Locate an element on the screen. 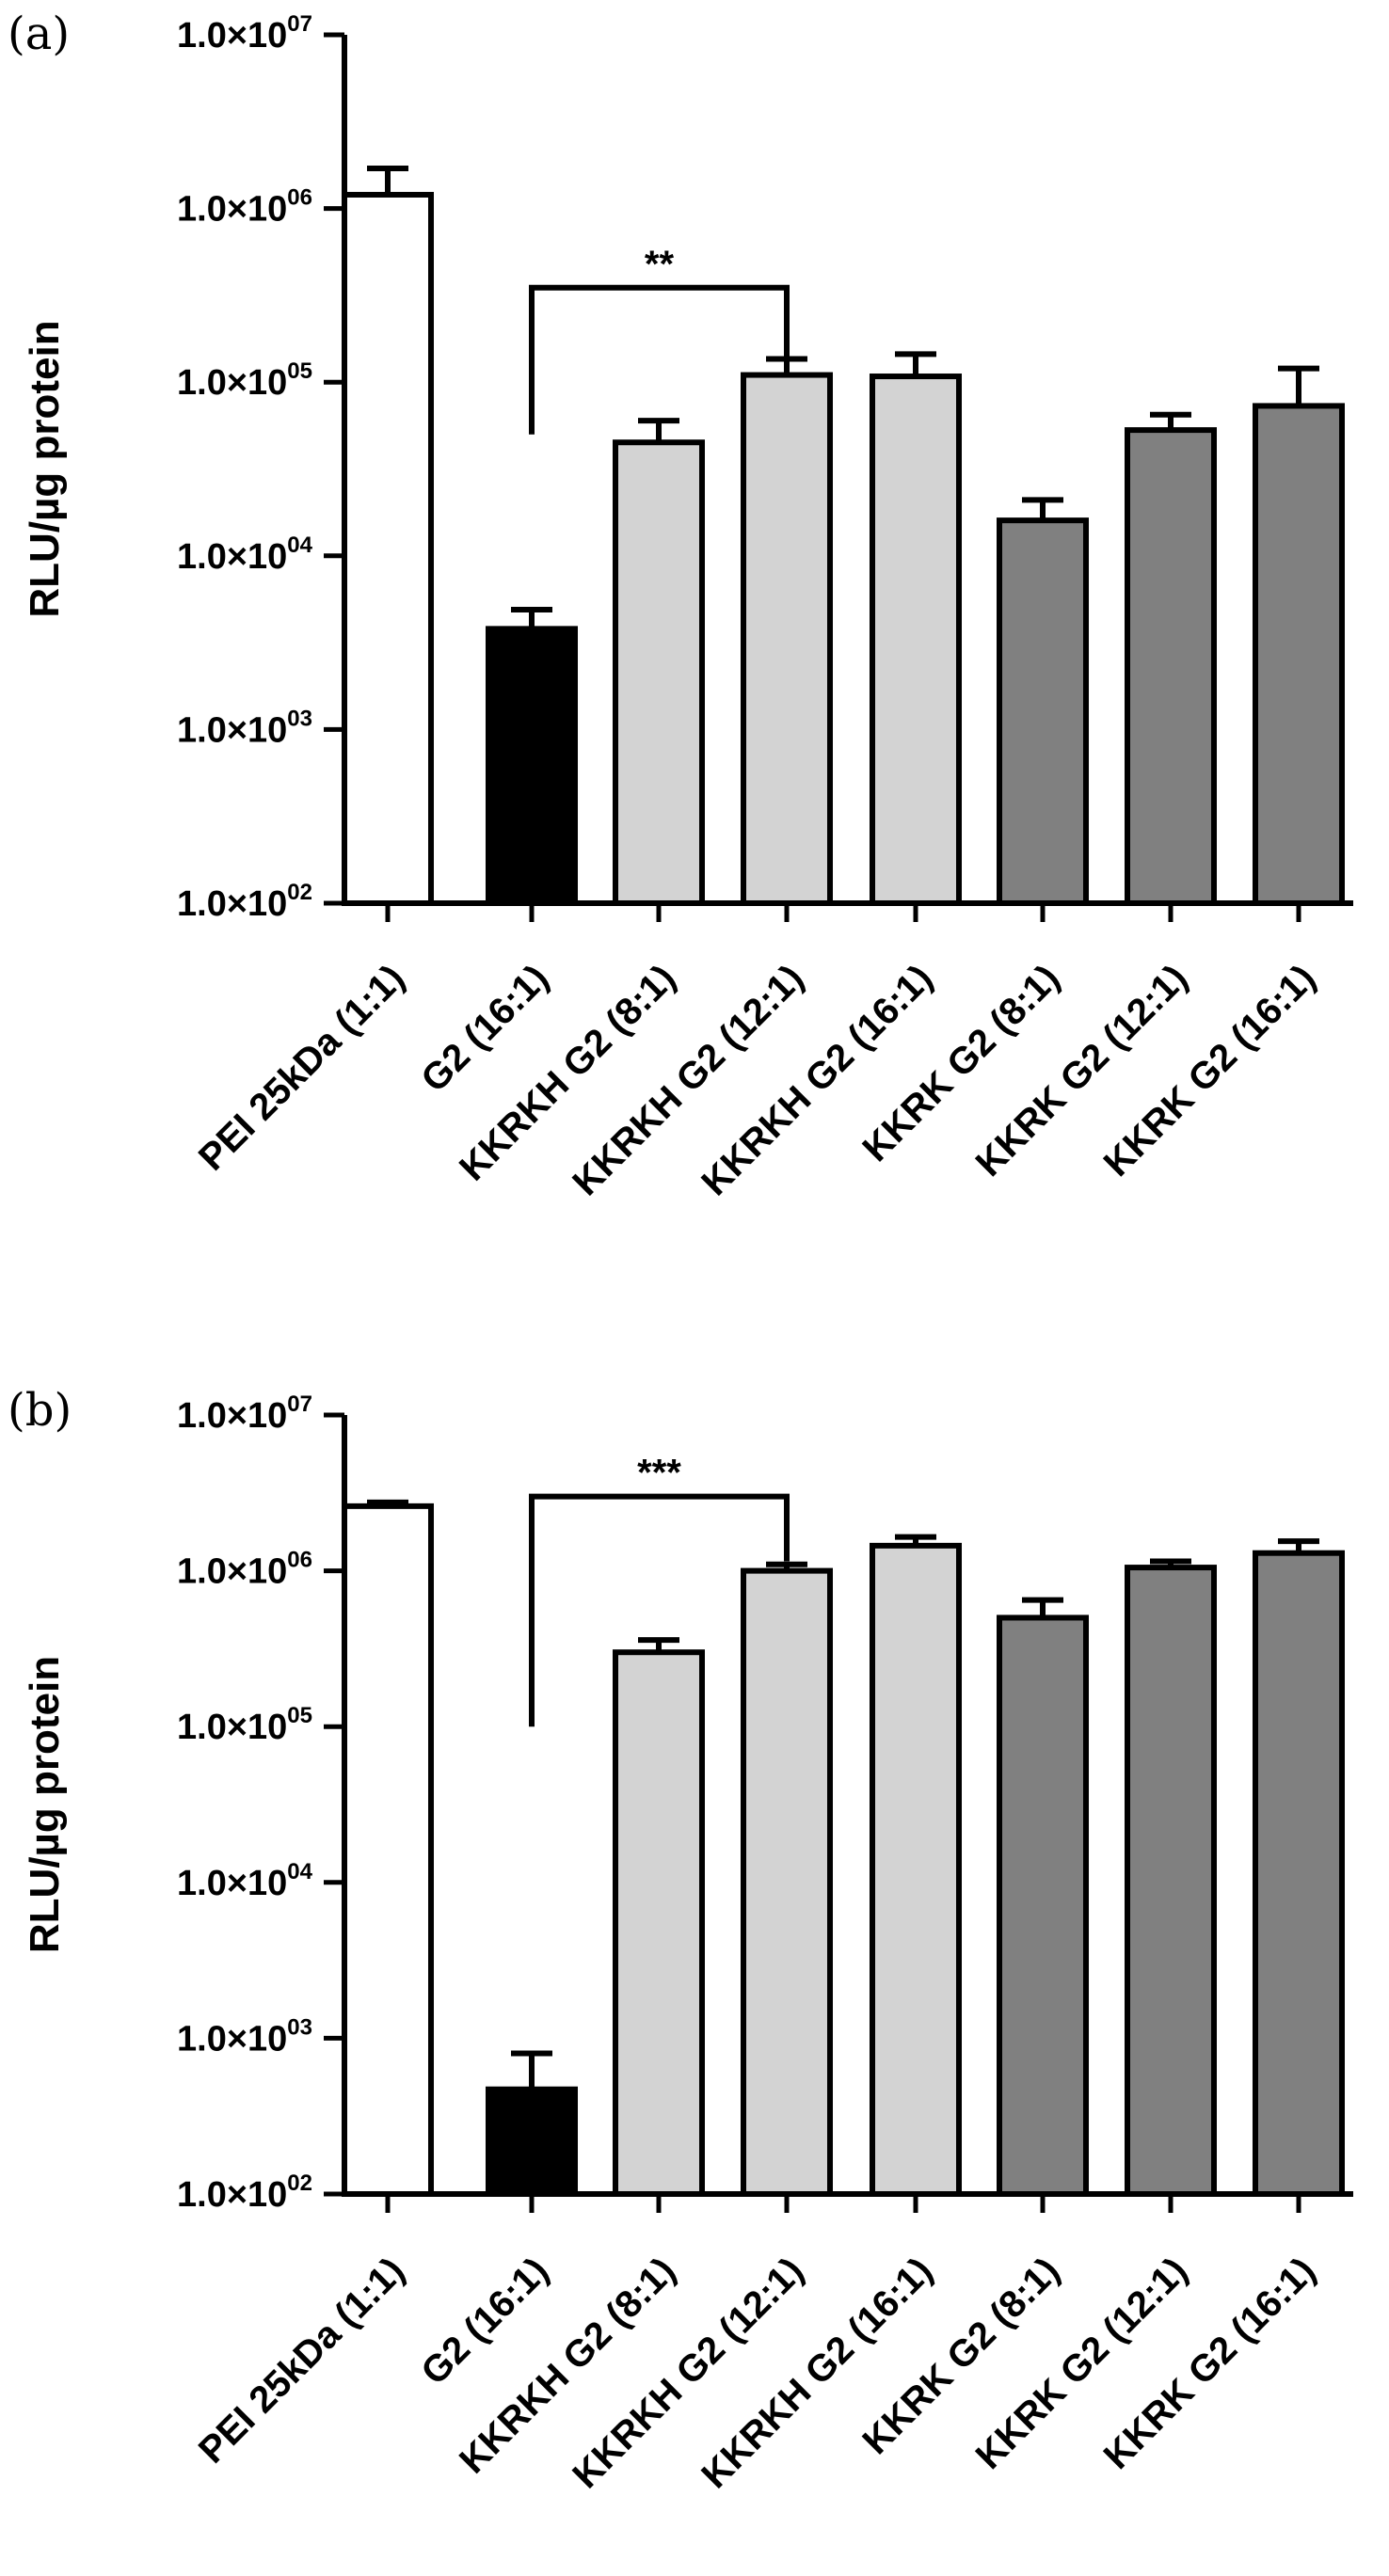 The height and width of the screenshot is (2576, 1389). panel-label: (b) is located at coordinates (40, 1410).